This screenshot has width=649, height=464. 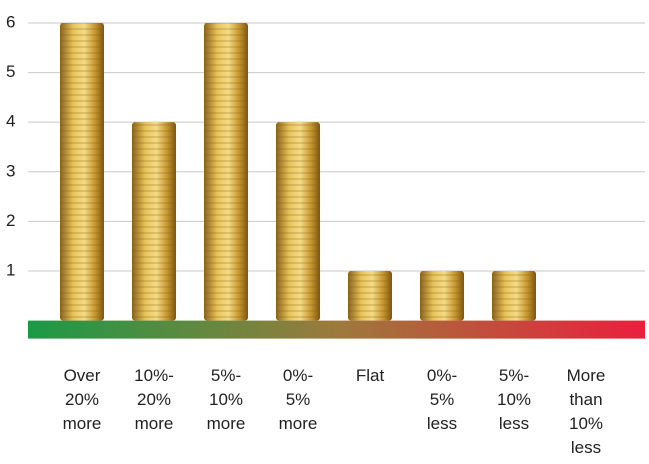 What do you see at coordinates (82, 399) in the screenshot?
I see `x-tick-label: Over 20% more` at bounding box center [82, 399].